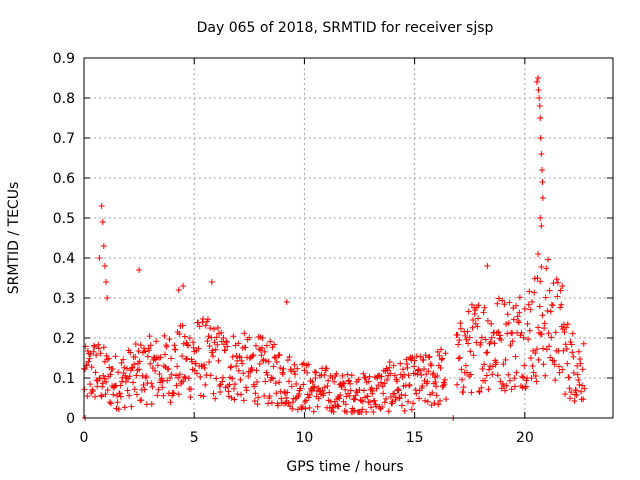 Image resolution: width=640 pixels, height=480 pixels. Describe the element at coordinates (64, 219) in the screenshot. I see `y-tick-label: 0.5` at that location.